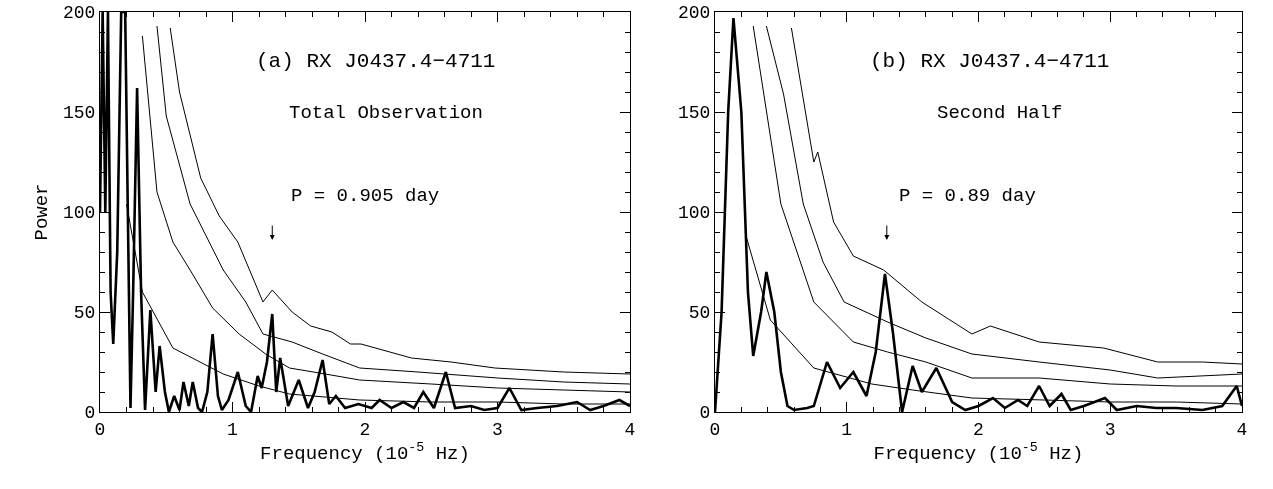  What do you see at coordinates (376, 61) in the screenshot?
I see `text: (a) RX J0437.4−4711` at bounding box center [376, 61].